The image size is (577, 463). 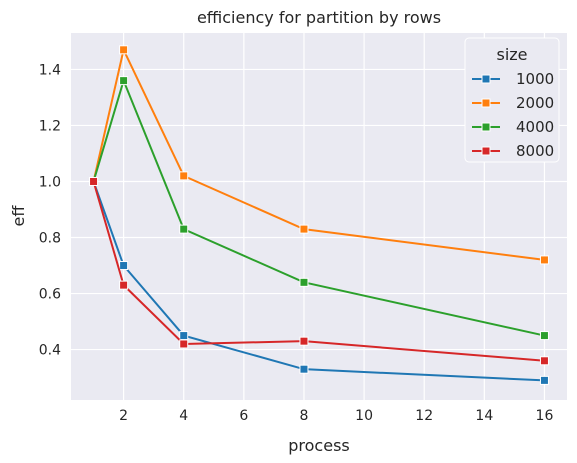 I want to click on legend: size 1000 2000 4000 8000, so click(x=512, y=100).